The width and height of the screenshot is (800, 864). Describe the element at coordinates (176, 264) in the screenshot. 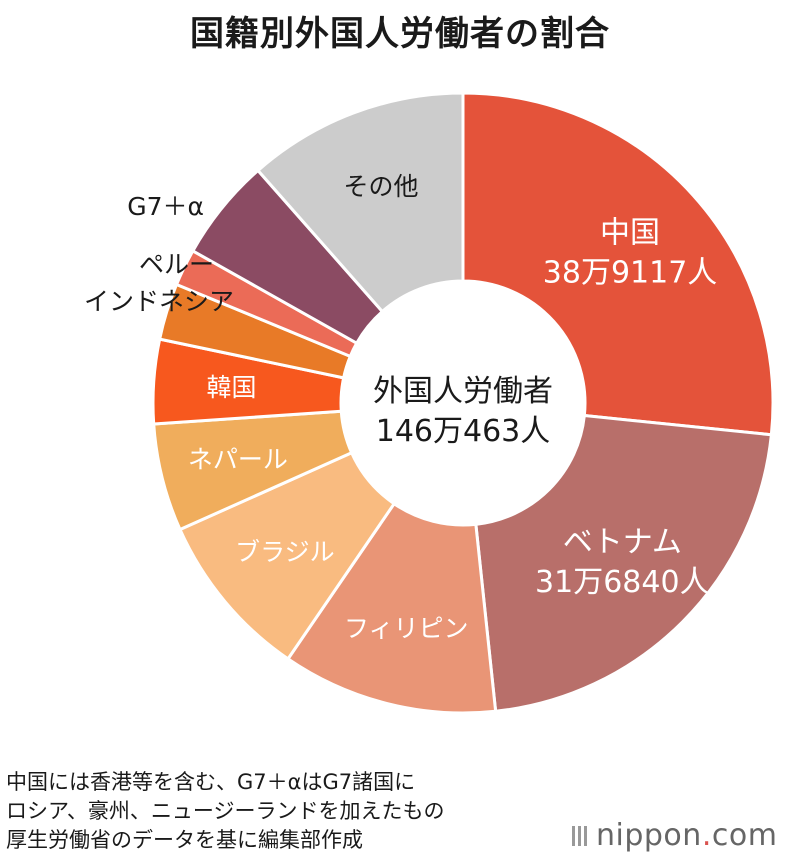

I see `slice-label-7: ペルー` at that location.